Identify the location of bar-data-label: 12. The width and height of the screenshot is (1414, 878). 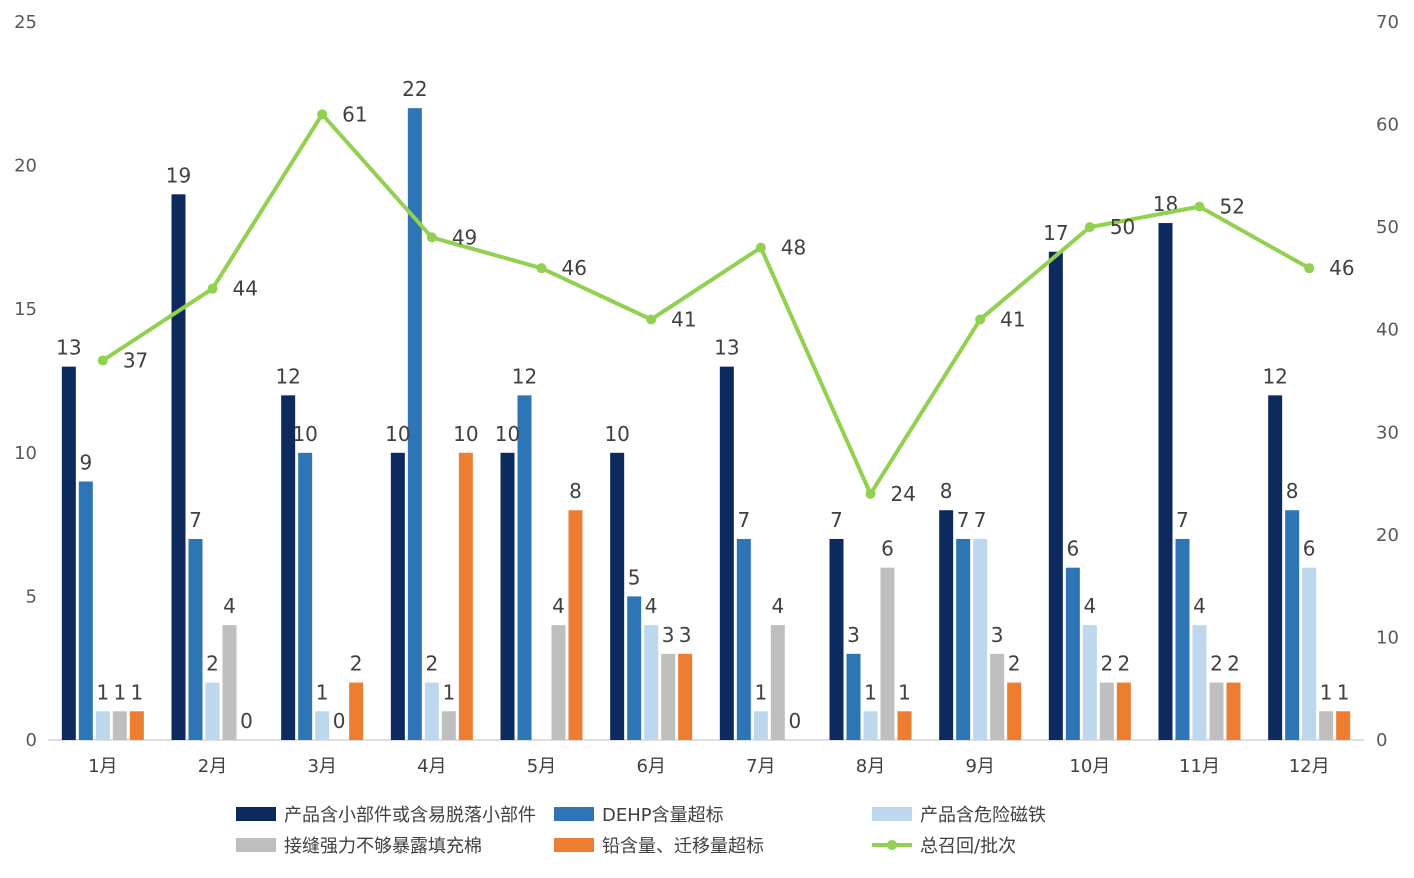
(524, 376).